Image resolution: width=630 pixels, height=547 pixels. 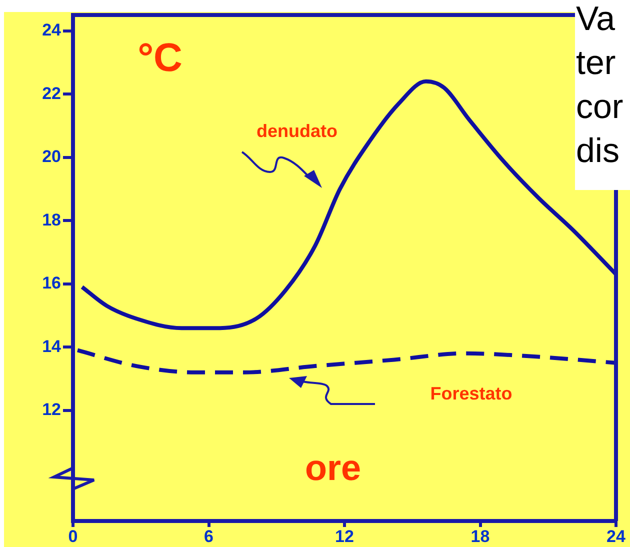 What do you see at coordinates (471, 393) in the screenshot?
I see `series-label: Forestato` at bounding box center [471, 393].